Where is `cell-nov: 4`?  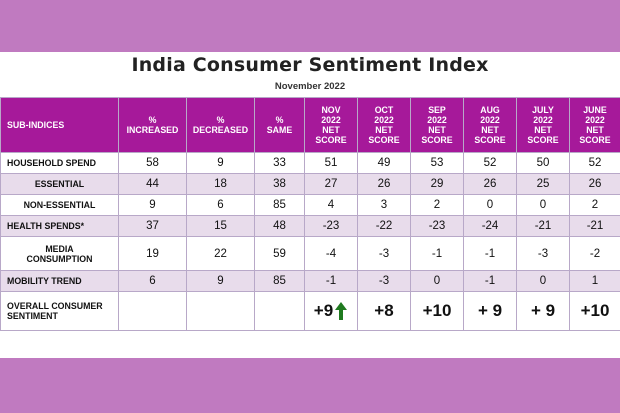 cell-nov: 4 is located at coordinates (331, 205).